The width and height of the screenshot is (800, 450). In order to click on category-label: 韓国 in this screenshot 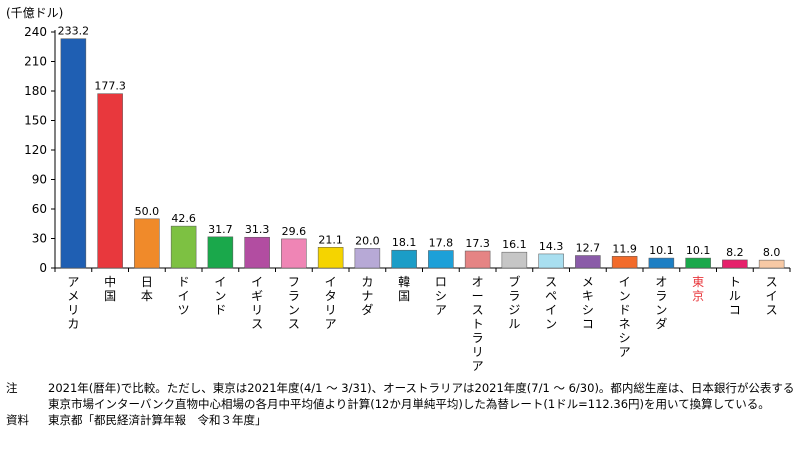, I will do `click(404, 289)`.